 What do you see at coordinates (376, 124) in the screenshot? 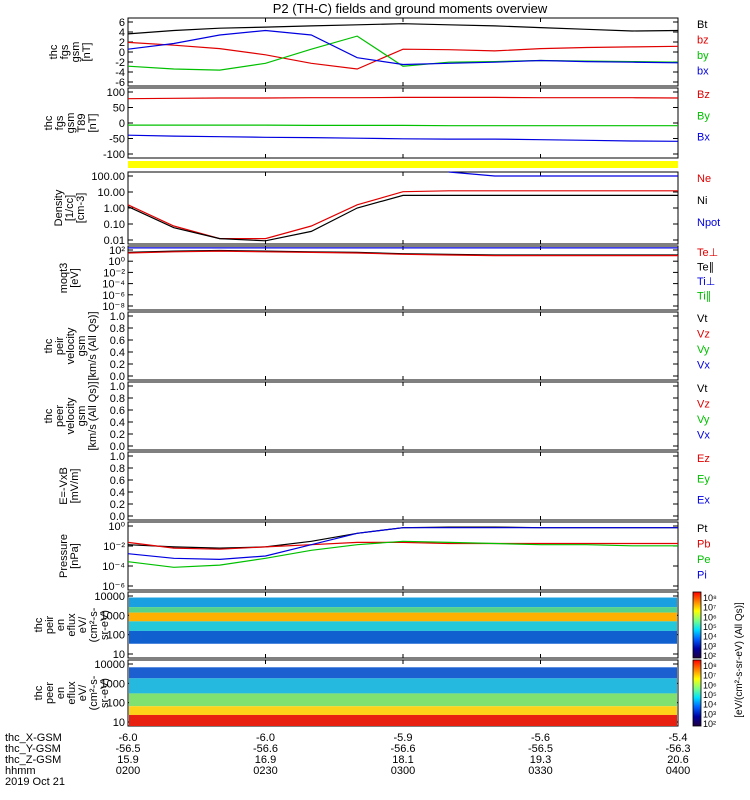
I see `panel-fgs_t89: 100 50 0 -50 -100 thcfgsgsmT89[nT] Bz By Bx` at bounding box center [376, 124].